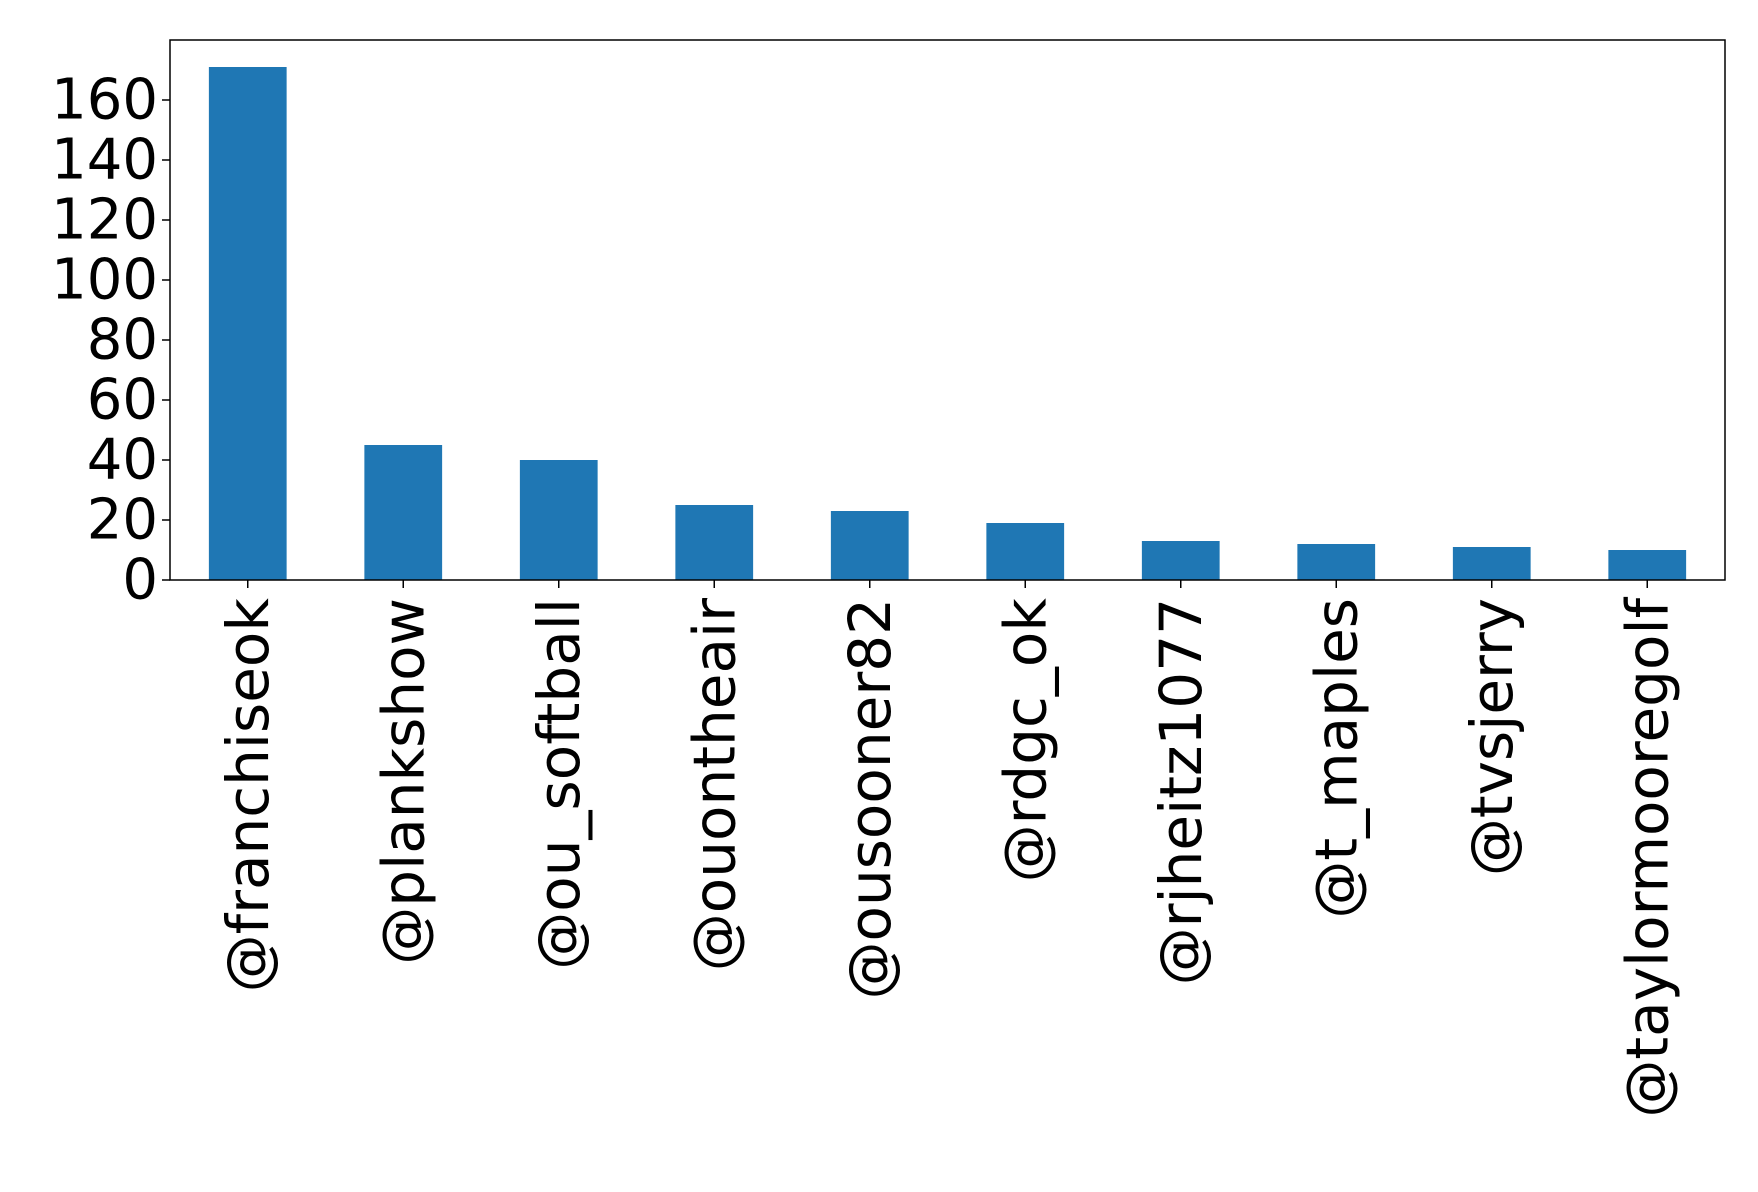 Image resolution: width=1758 pixels, height=1192 pixels. Describe the element at coordinates (248, 795) in the screenshot. I see `x-tick-label: @franchiseok` at that location.